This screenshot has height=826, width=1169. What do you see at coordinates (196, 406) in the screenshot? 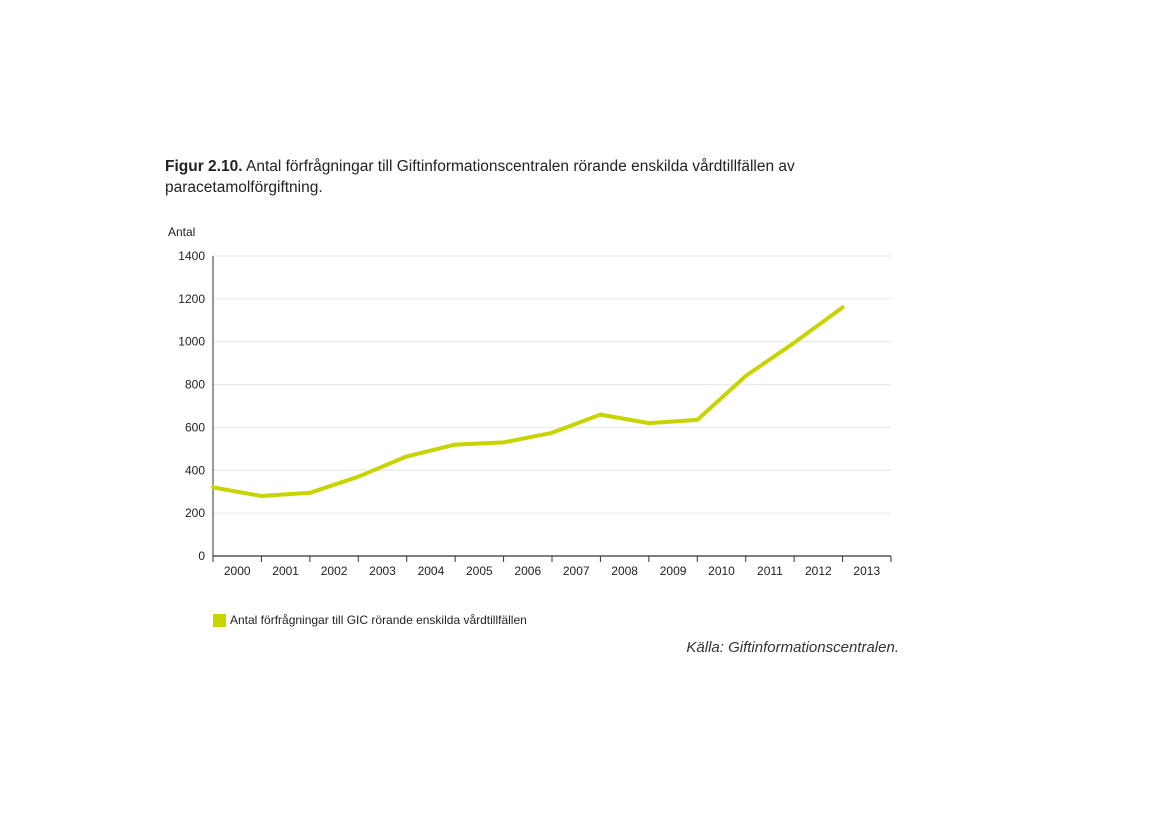
I see `y-axis-ticks: 0 200 400 600 800 1000 1200 1400` at bounding box center [196, 406].